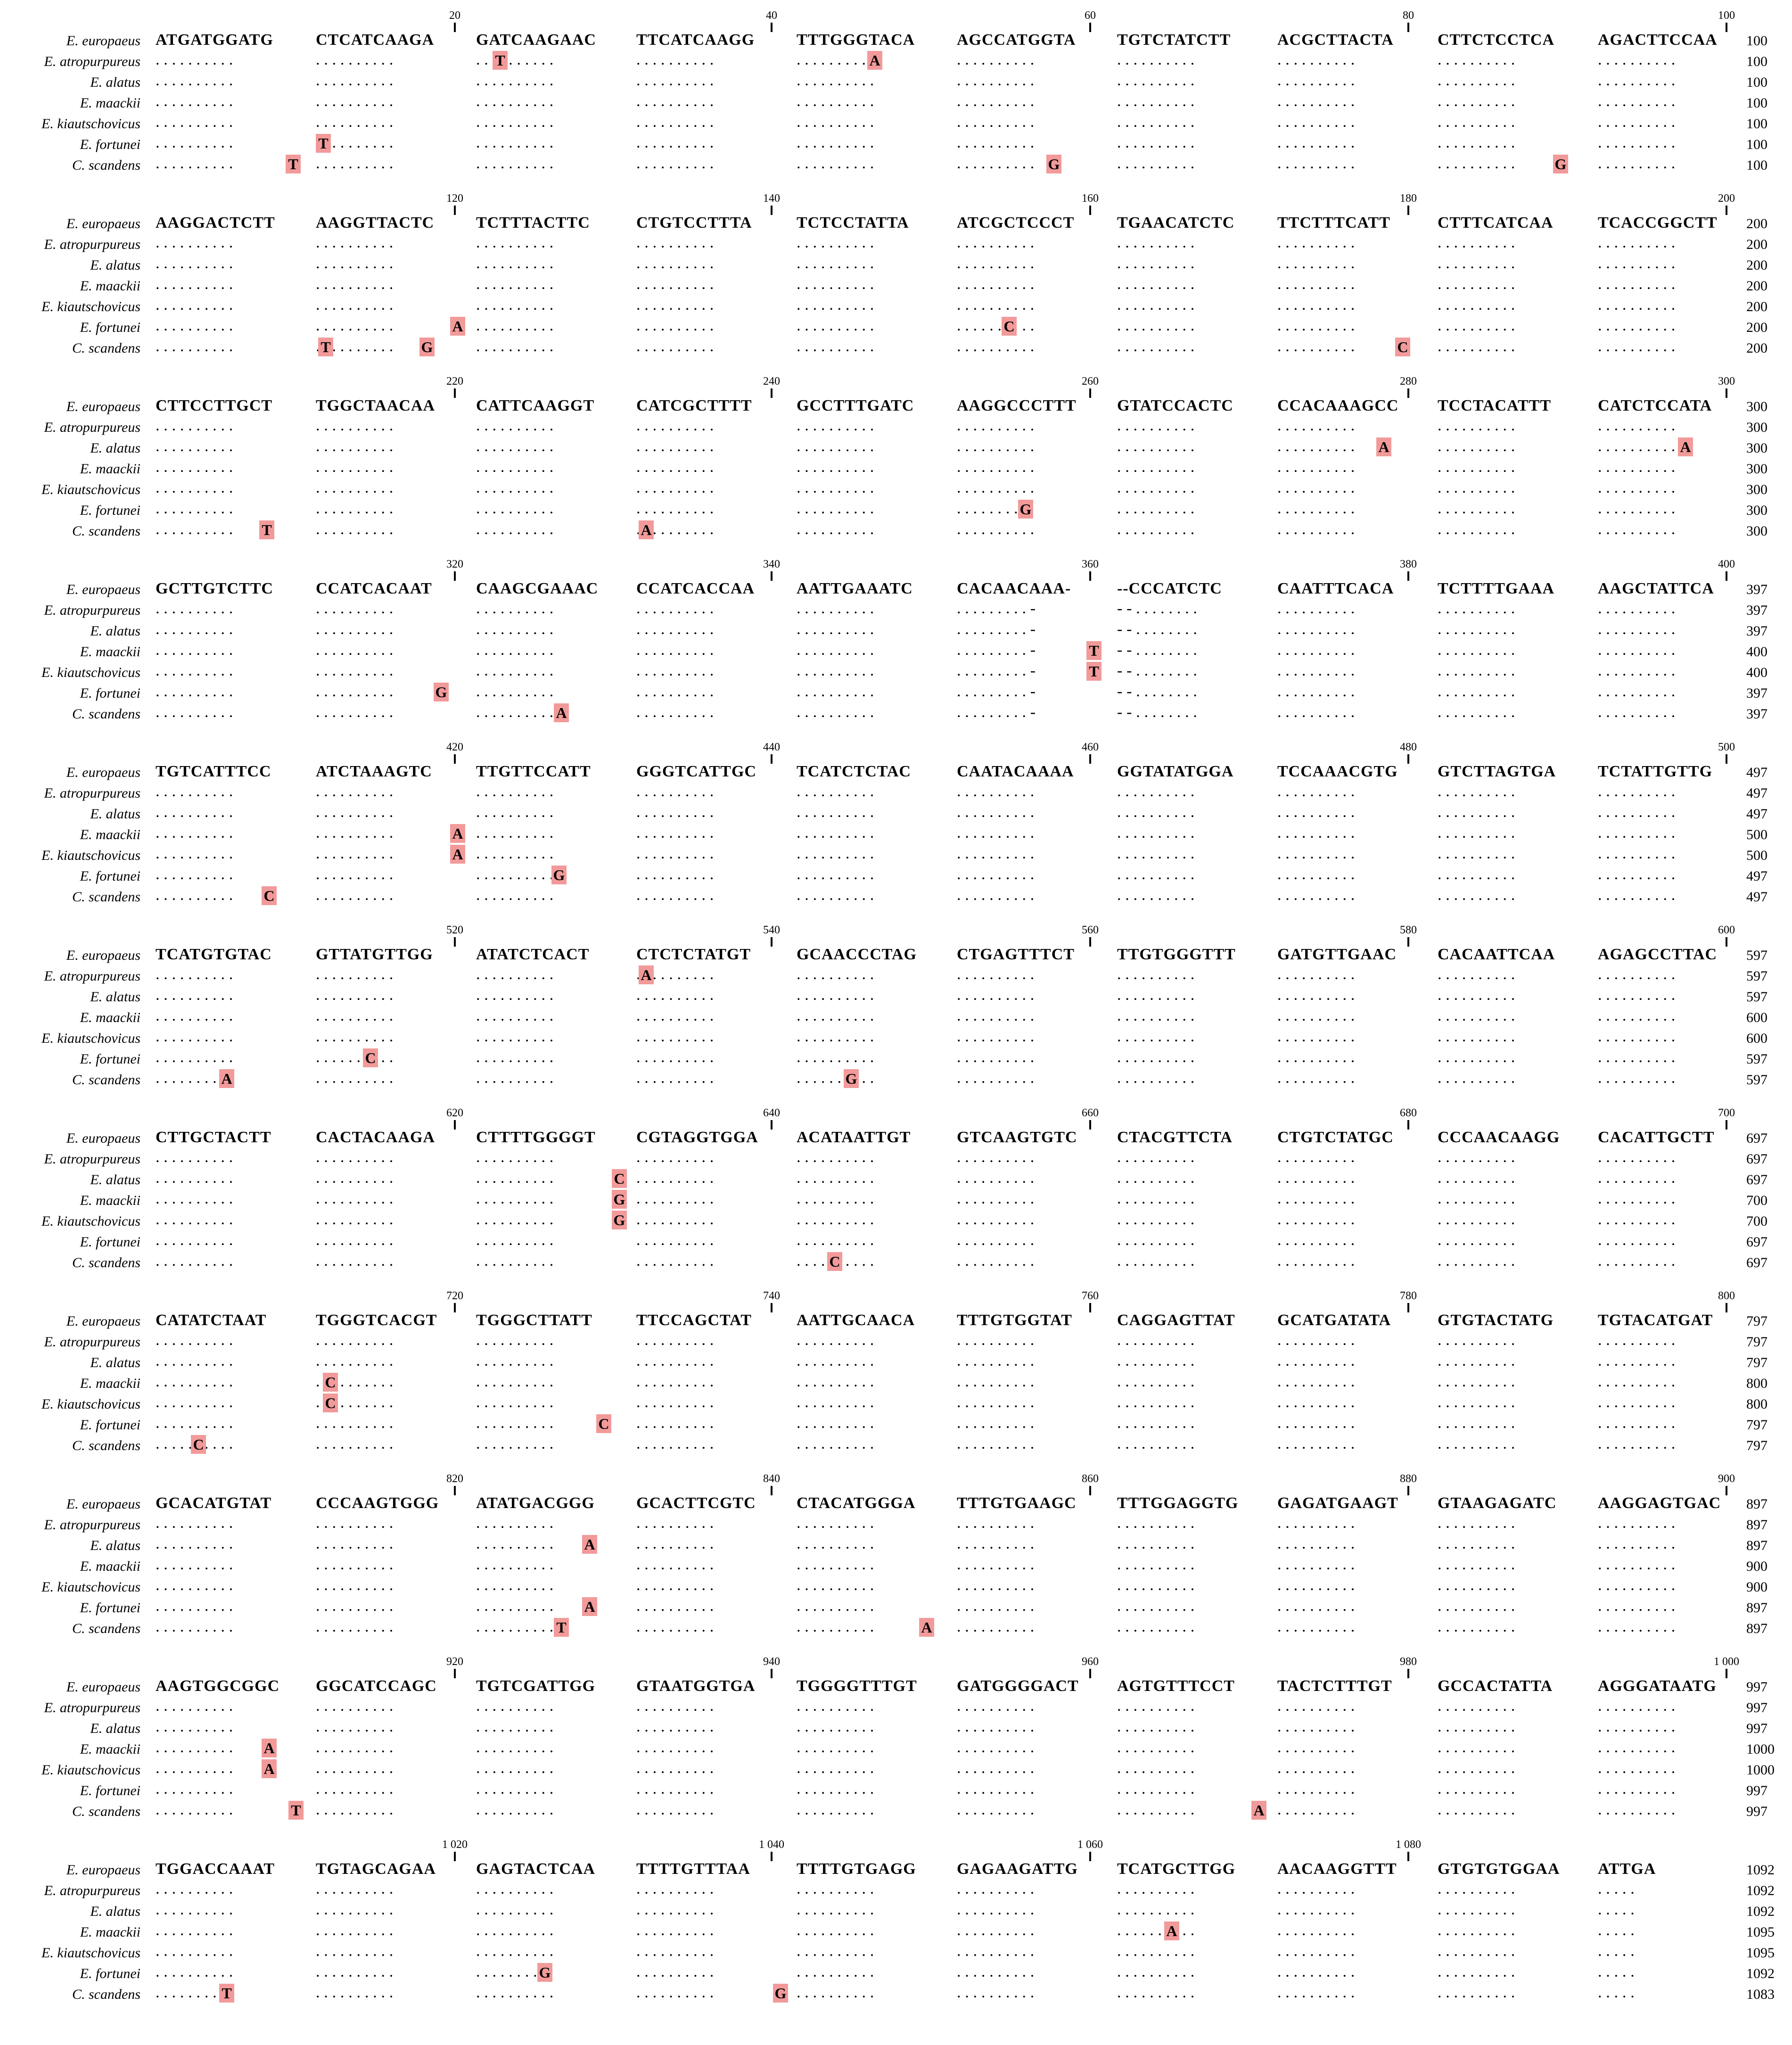 The height and width of the screenshot is (2045, 1792). What do you see at coordinates (1756, 834) in the screenshot?
I see `sequence-end-position: 500` at bounding box center [1756, 834].